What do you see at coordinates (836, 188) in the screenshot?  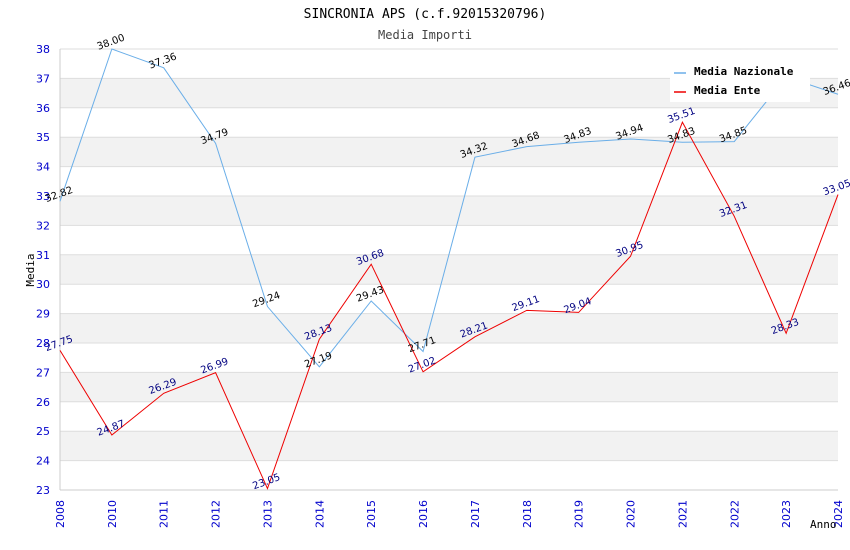 I see `data-label: 33.05` at bounding box center [836, 188].